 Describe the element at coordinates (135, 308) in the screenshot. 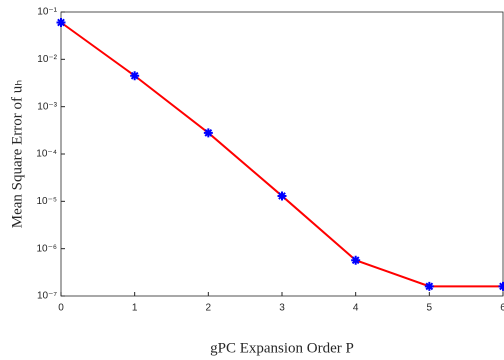

I see `x-tick-label: 1` at that location.